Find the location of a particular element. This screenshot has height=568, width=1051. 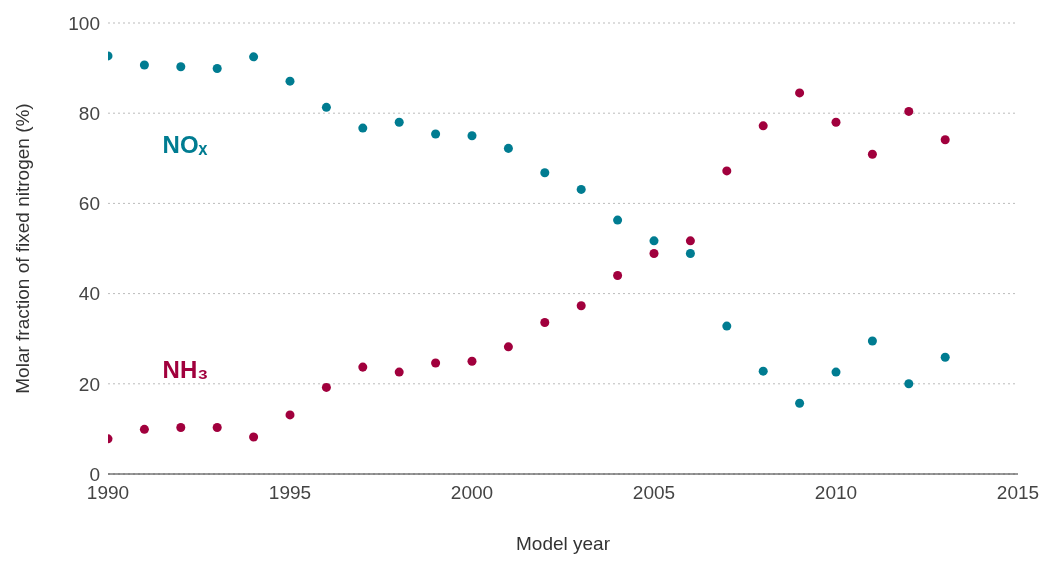

text: NOₓ is located at coordinates (185, 144).